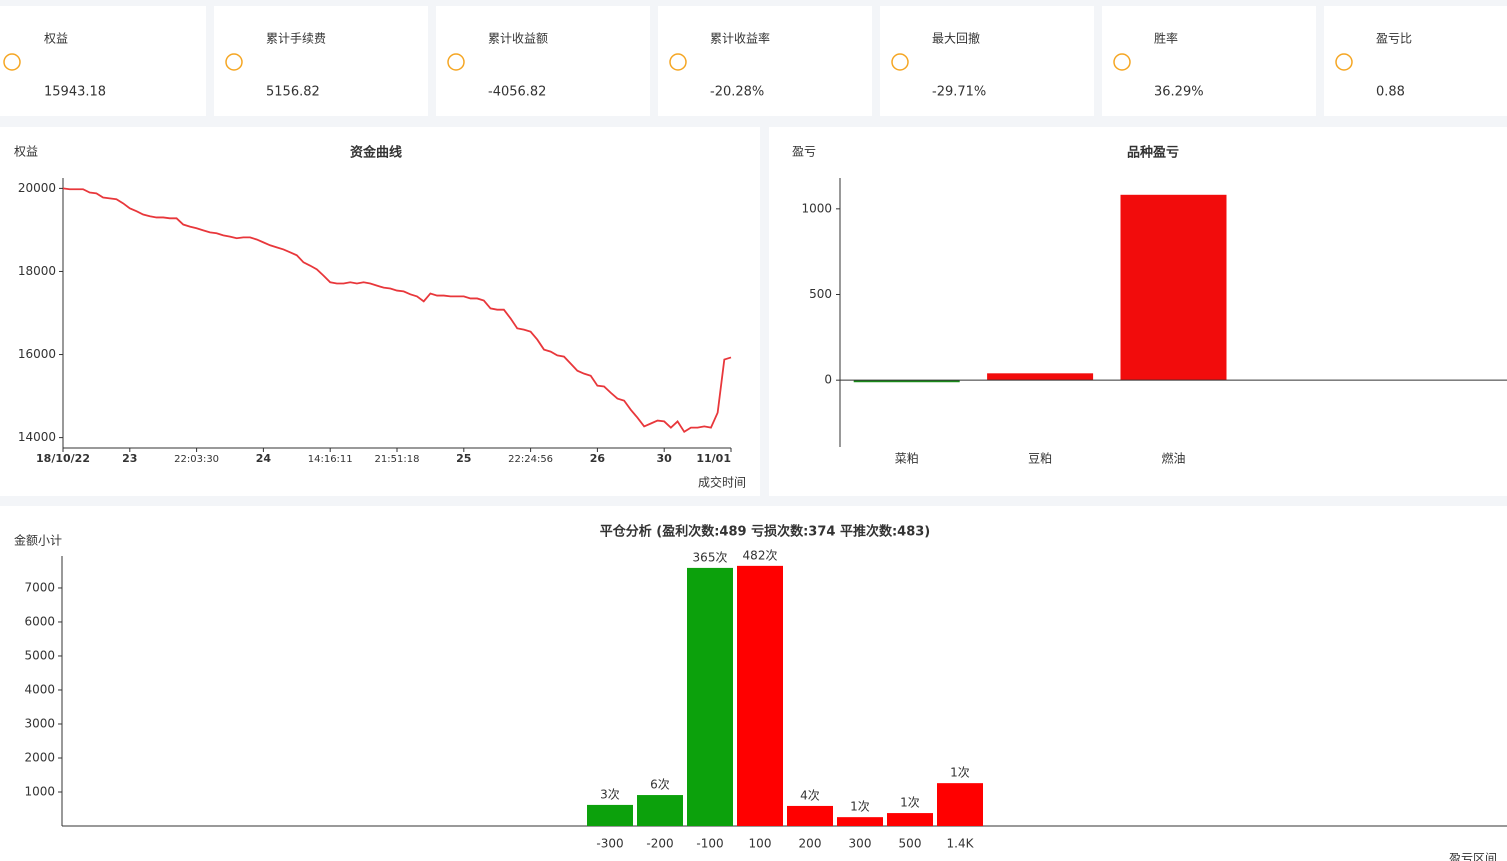  What do you see at coordinates (37, 271) in the screenshot?
I see `y-tick-label: 18000` at bounding box center [37, 271].